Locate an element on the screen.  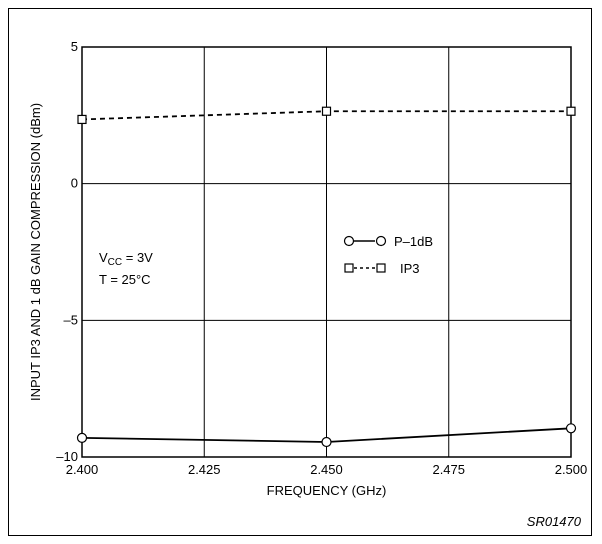
x-tick-label: 2.400 is located at coordinates (82, 469).